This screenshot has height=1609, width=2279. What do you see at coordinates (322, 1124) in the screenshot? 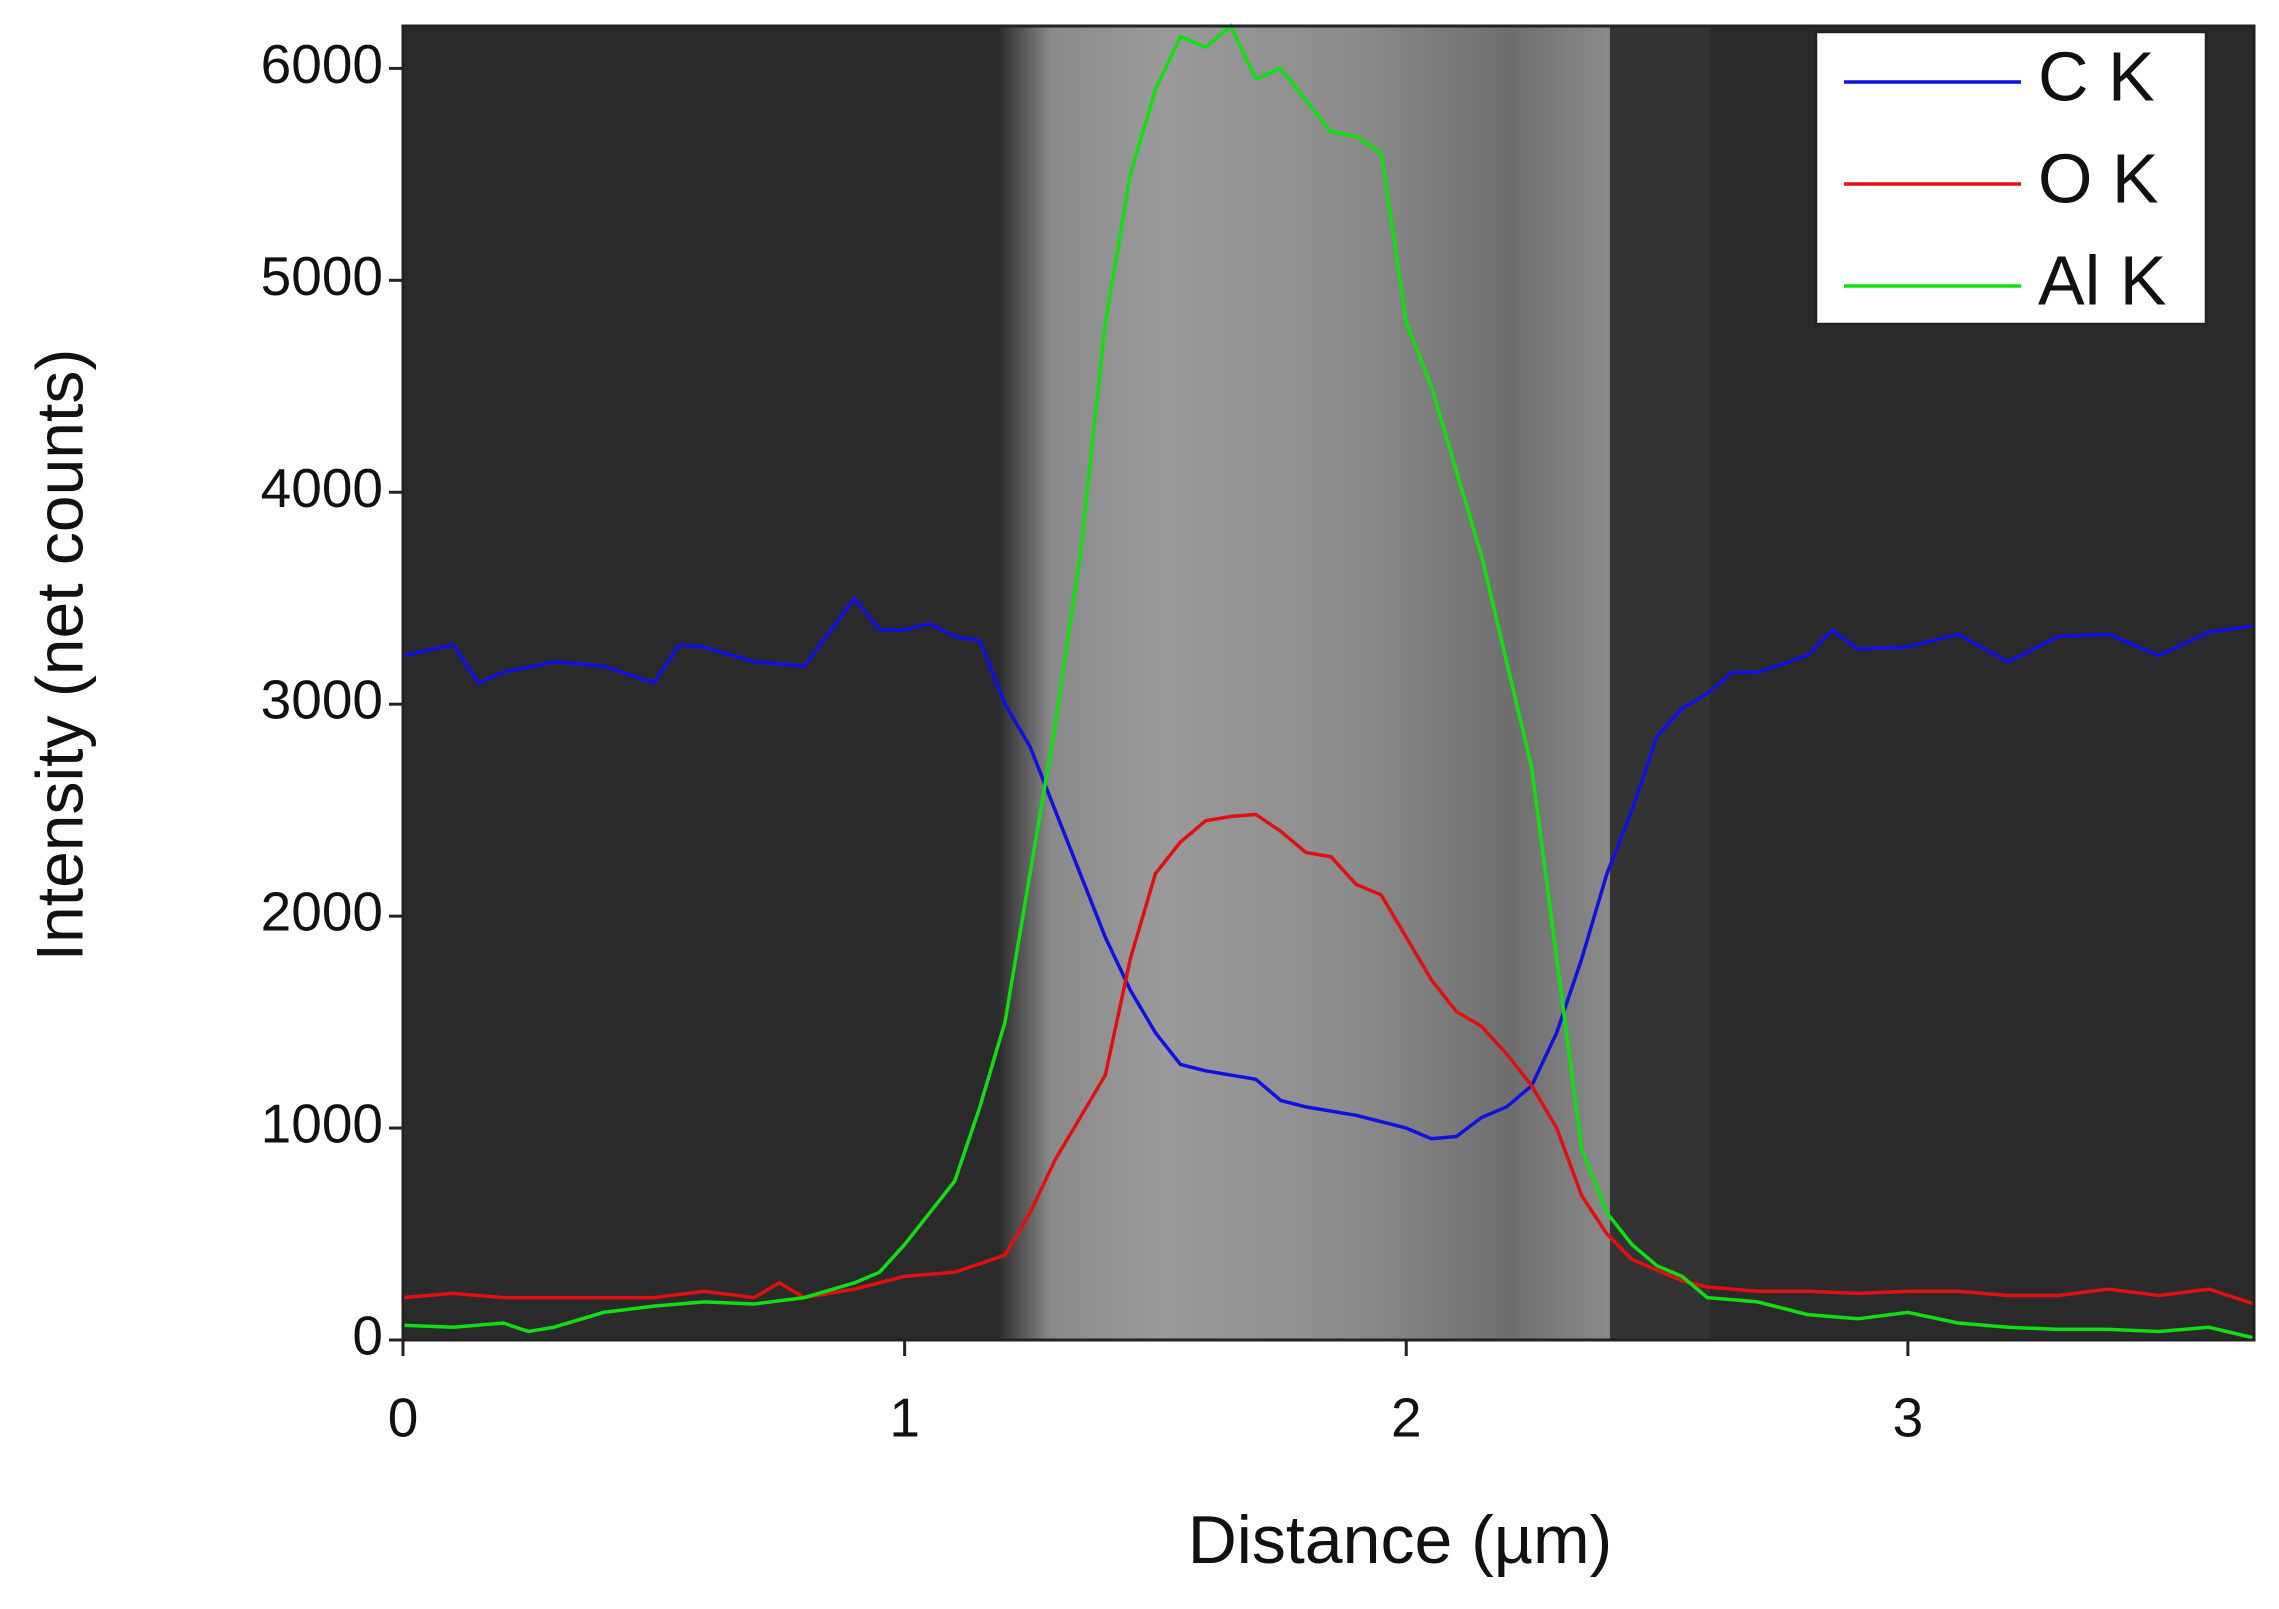
I see `y-tick-label: 1000` at bounding box center [322, 1124].